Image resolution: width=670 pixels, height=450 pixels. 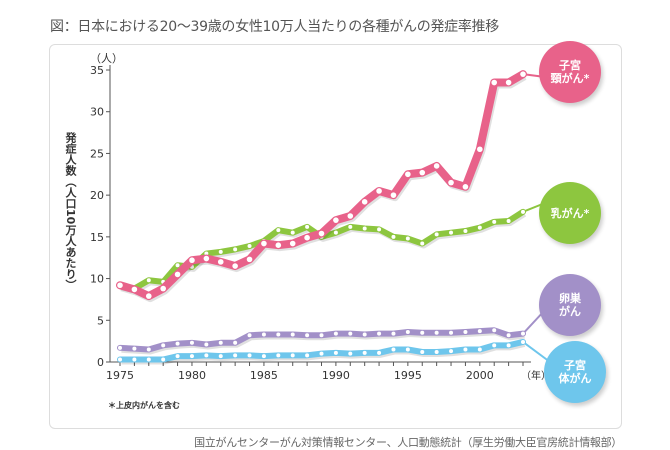 What do you see at coordinates (536, 375) in the screenshot?
I see `x-unit-label: （年）` at bounding box center [536, 375].